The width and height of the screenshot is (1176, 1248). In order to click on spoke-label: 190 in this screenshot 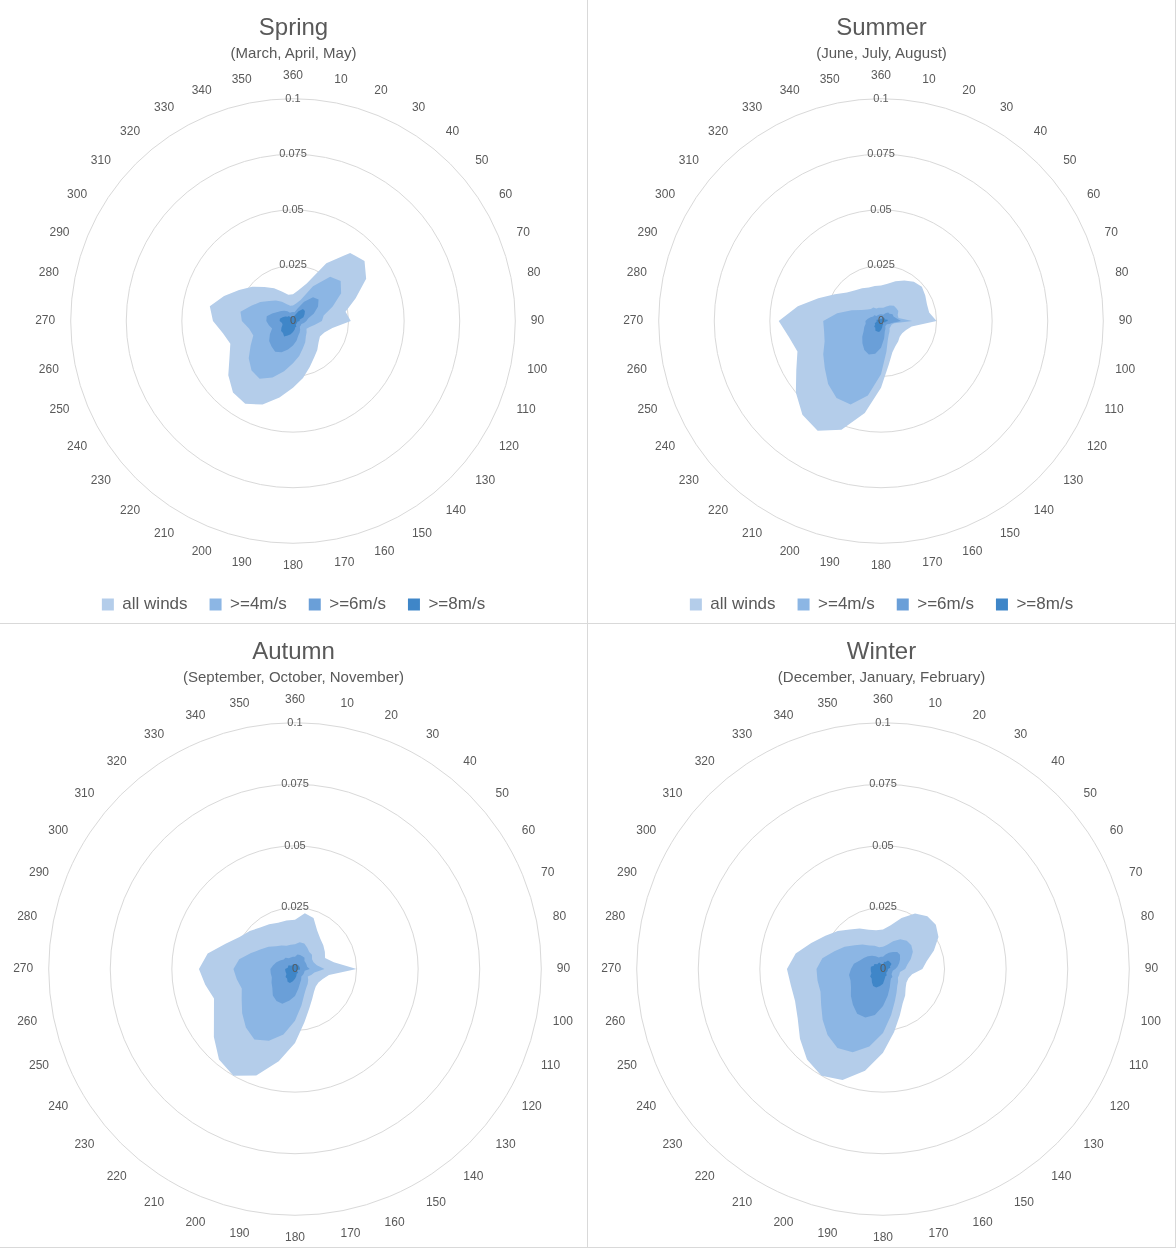, I will do `click(239, 1233)`.